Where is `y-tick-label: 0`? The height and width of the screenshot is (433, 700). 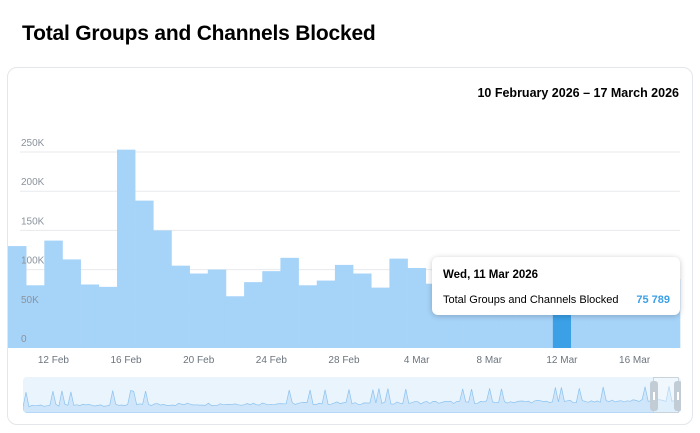
y-tick-label: 0 is located at coordinates (24, 339).